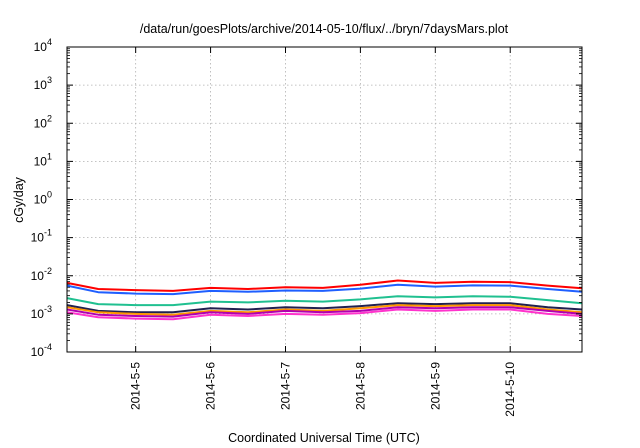  I want to click on x-tick-label: 2014-5-5, so click(136, 386).